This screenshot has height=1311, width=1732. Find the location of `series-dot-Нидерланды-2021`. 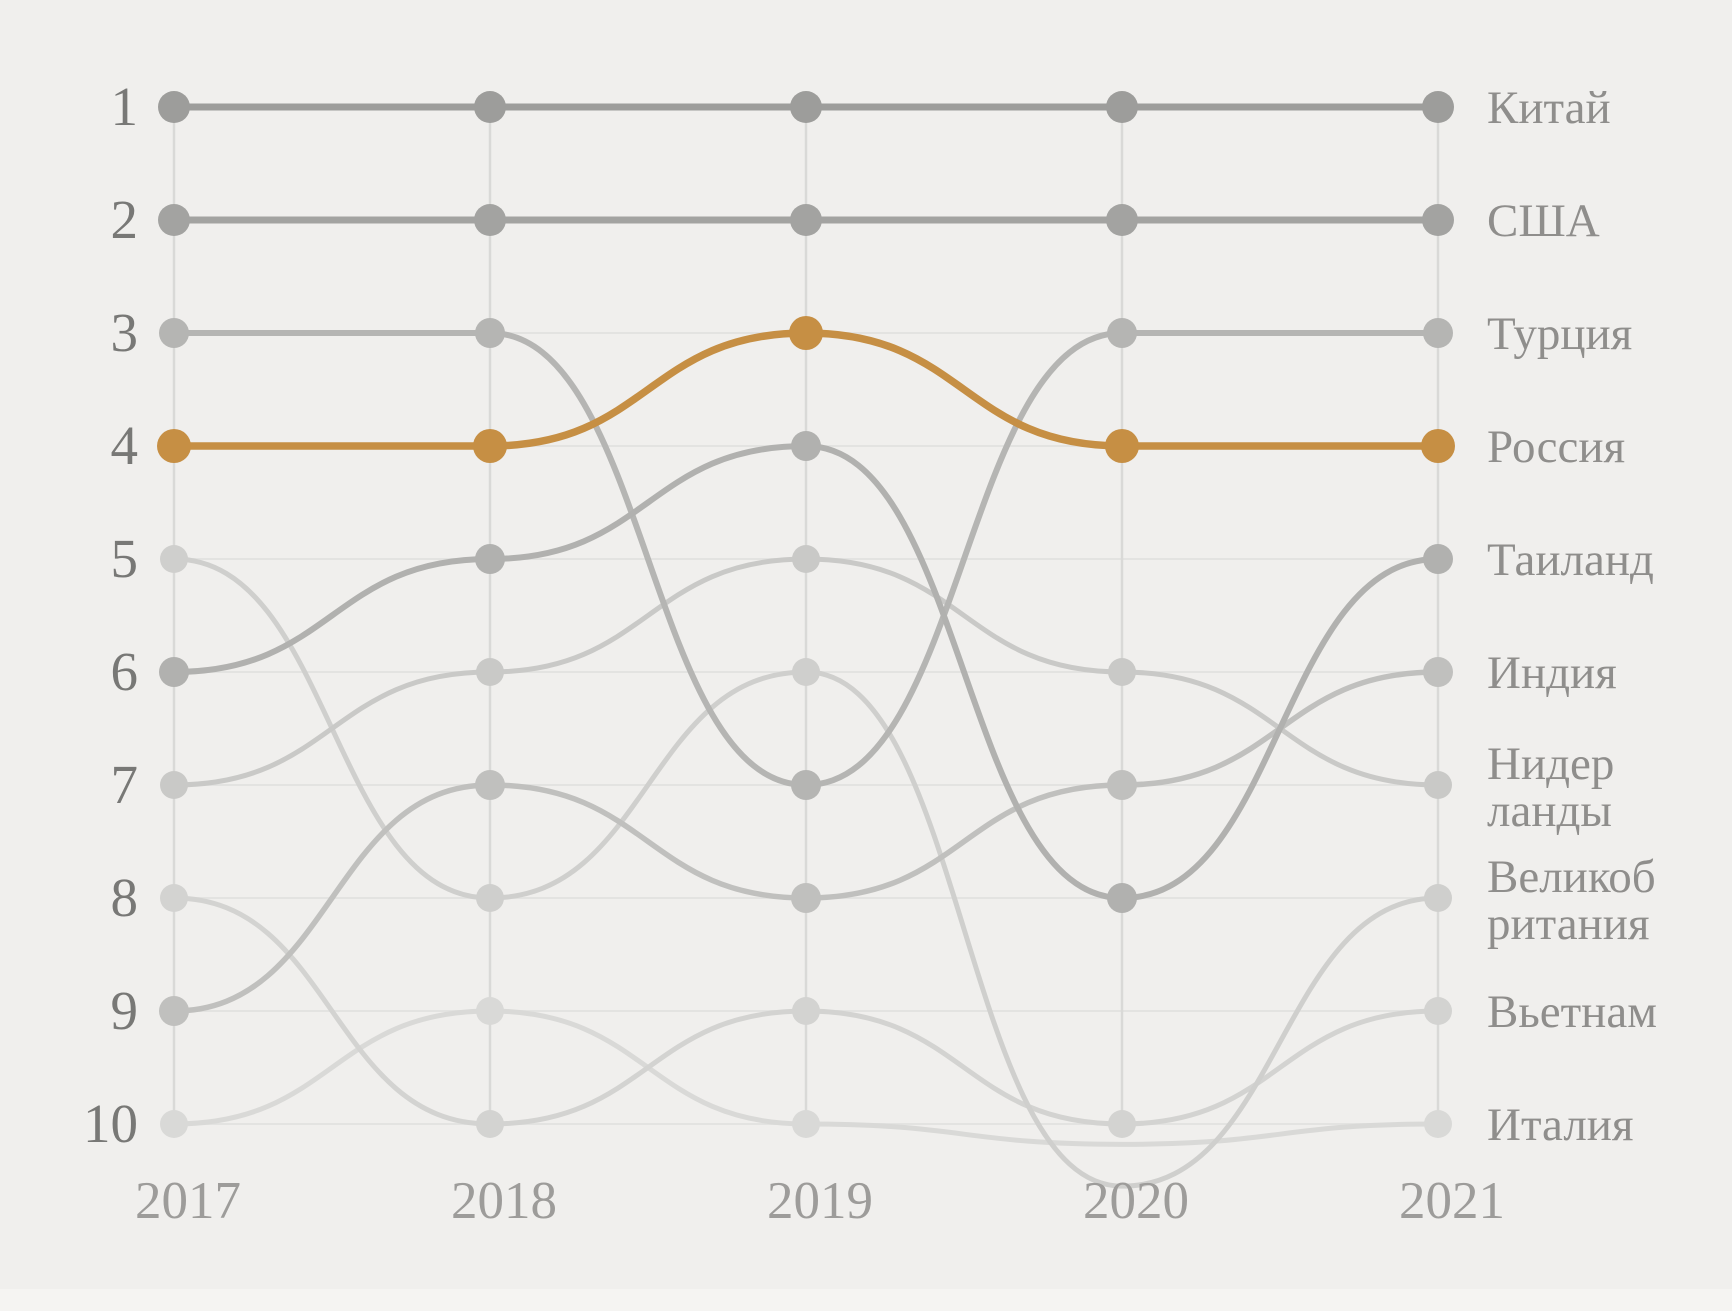

series-dot-Нидерланды-2021 is located at coordinates (1438, 785).